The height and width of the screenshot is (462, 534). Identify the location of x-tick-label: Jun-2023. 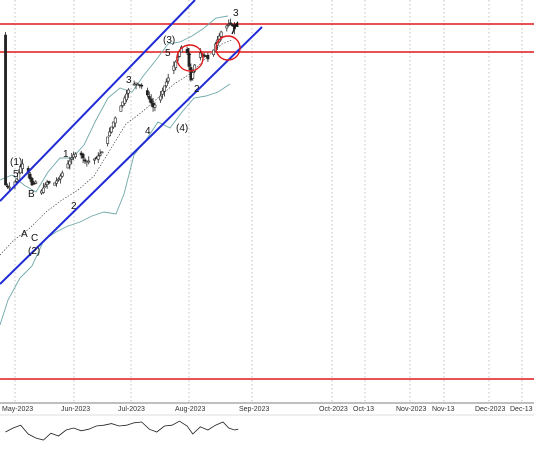
(75, 409).